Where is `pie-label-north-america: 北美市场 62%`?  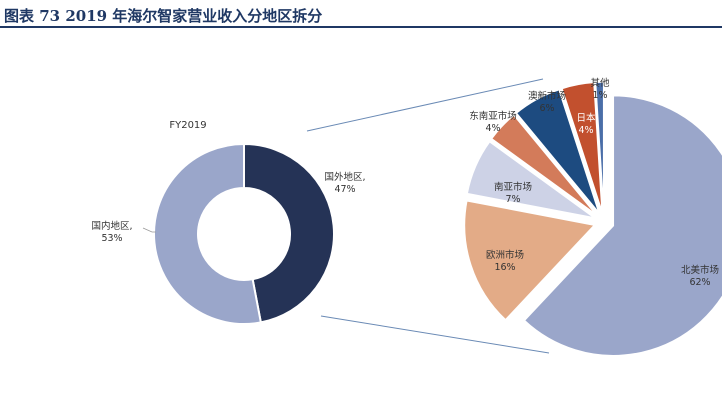 pie-label-north-america: 北美市场 62% is located at coordinates (700, 276).